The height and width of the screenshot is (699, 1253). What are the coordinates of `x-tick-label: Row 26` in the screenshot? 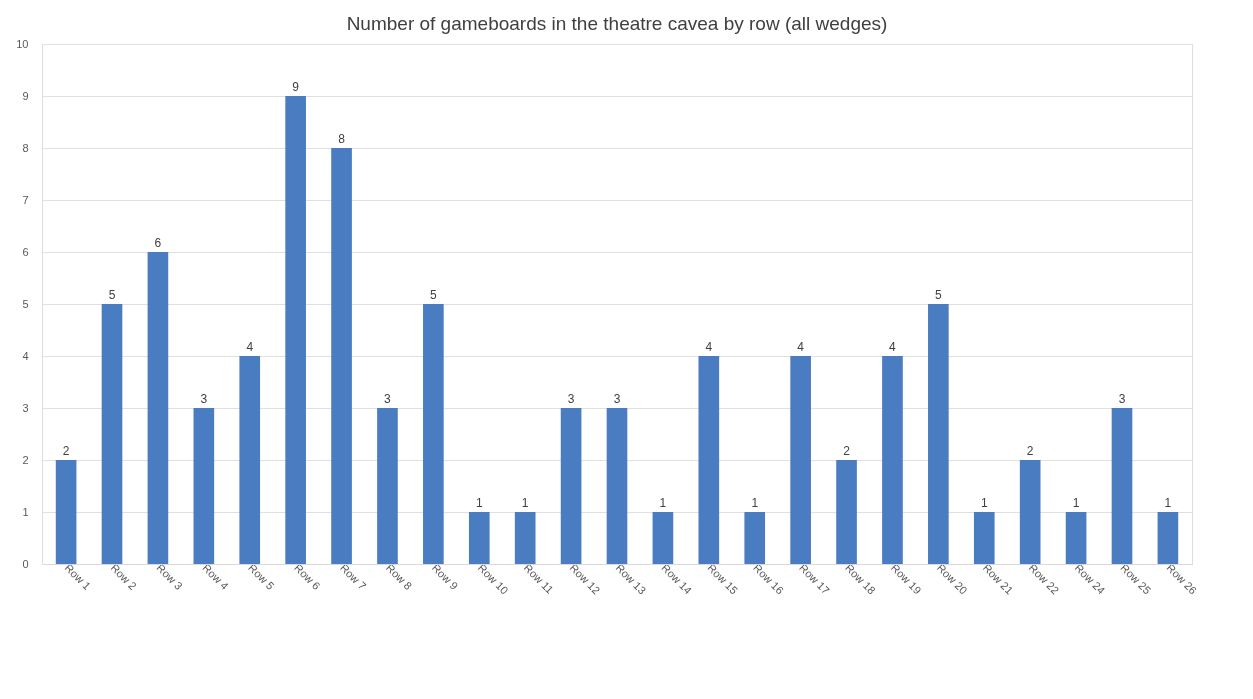 It's located at (1182, 579).